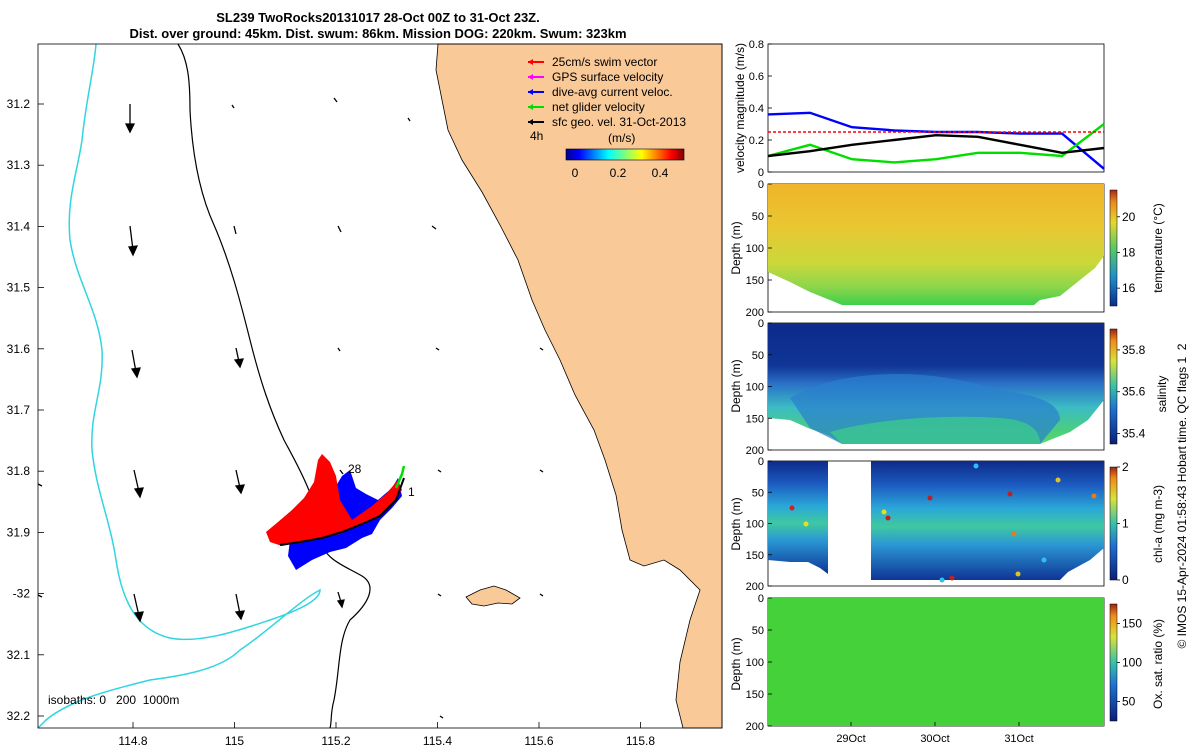 The image size is (1200, 755). What do you see at coordinates (935, 430) in the screenshot?
I see `salinity-bottom-water` at bounding box center [935, 430].